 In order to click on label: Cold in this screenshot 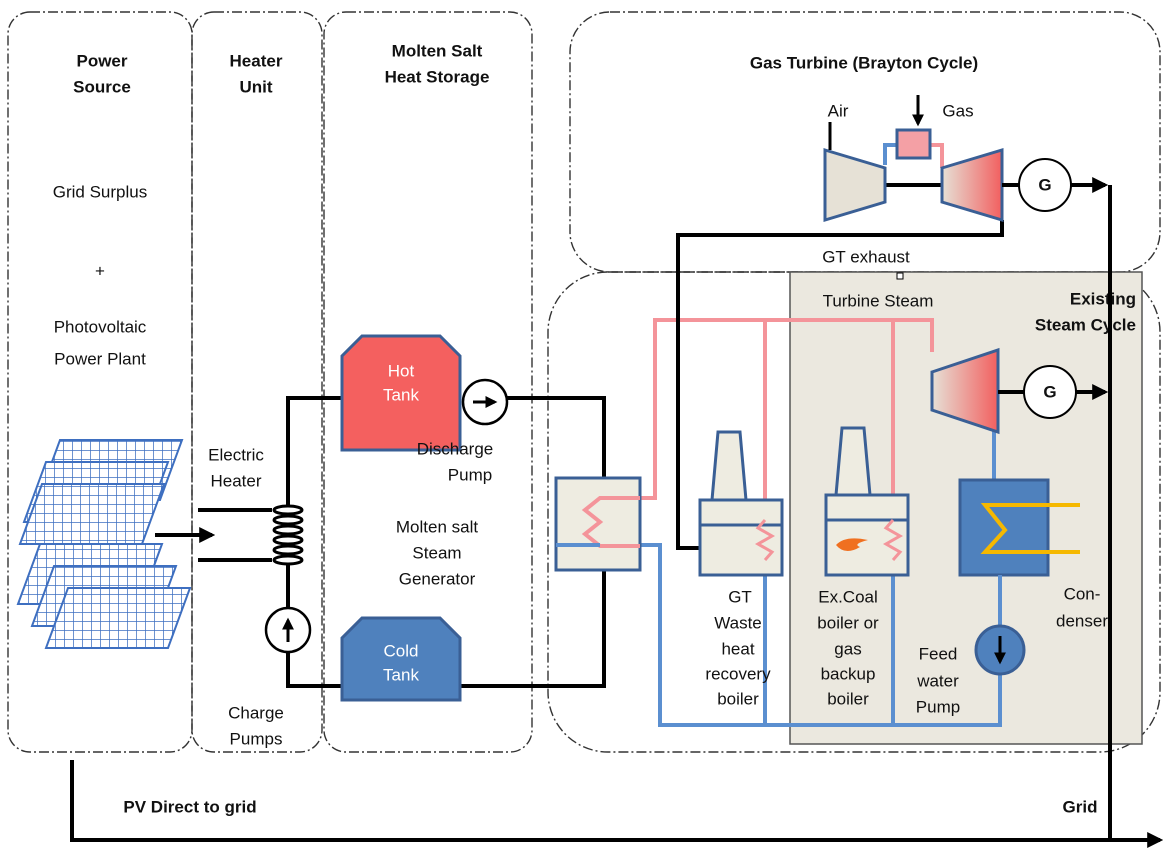, I will do `click(401, 650)`.